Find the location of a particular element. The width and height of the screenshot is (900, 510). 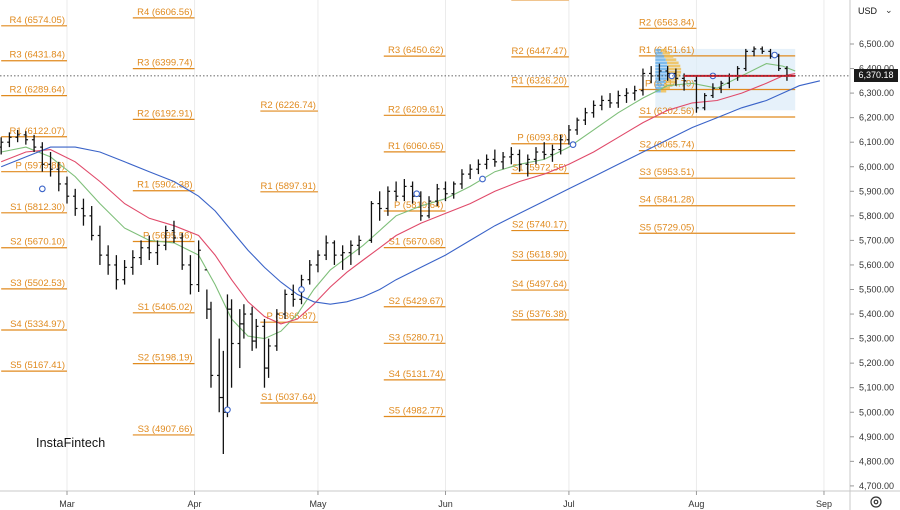

currency-selector-label: USD is located at coordinates (868, 11).